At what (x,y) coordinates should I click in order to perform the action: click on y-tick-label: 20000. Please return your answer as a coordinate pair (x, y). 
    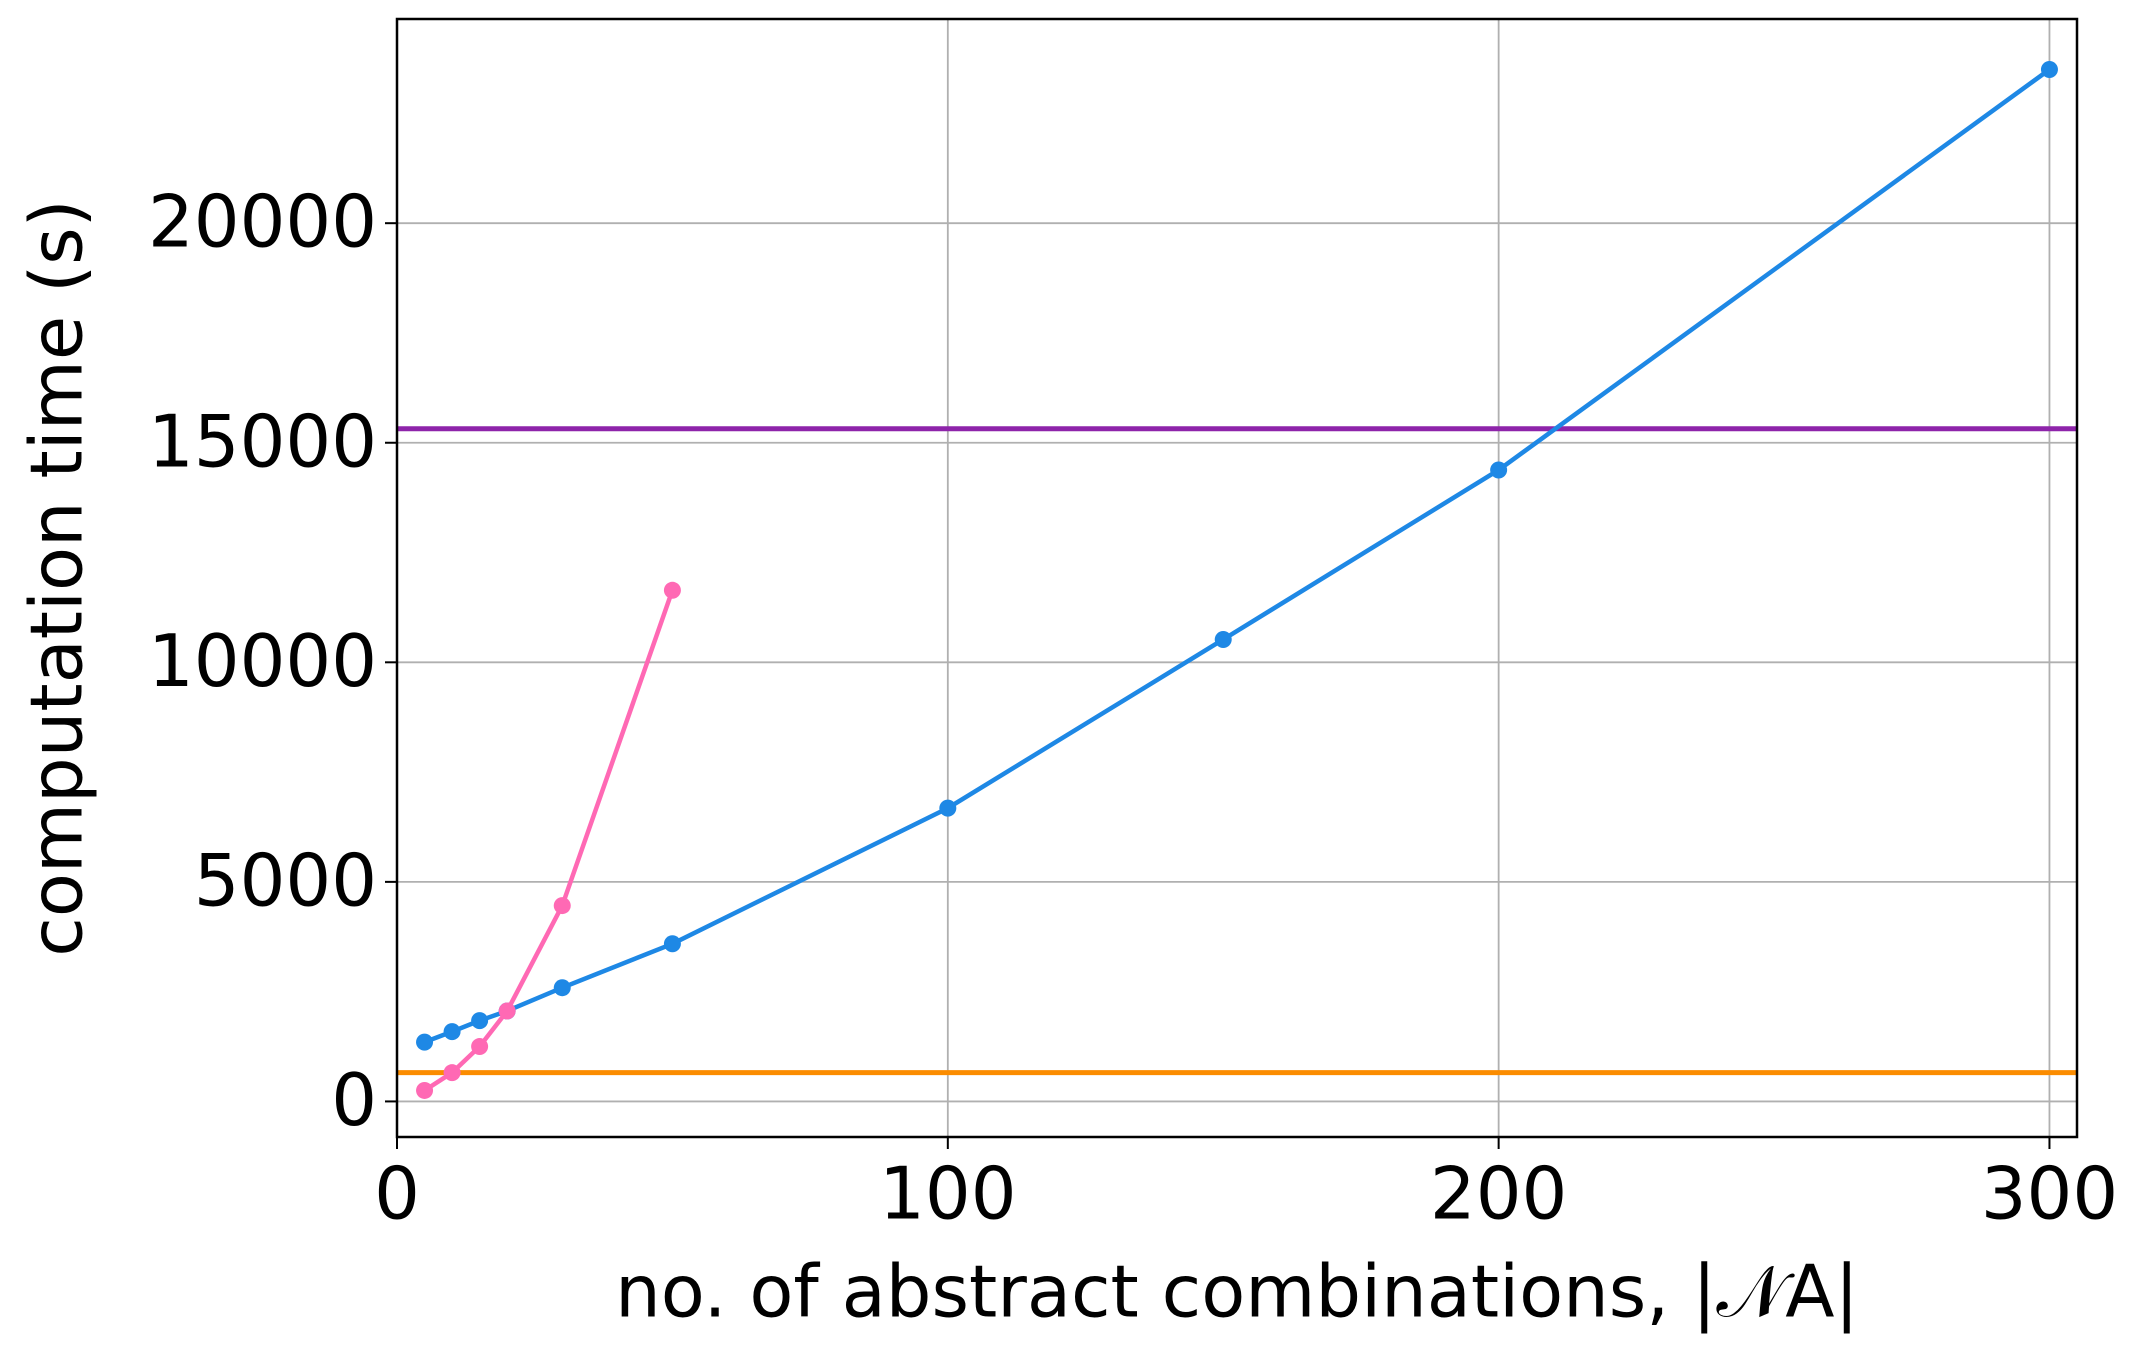
    Looking at the image, I should click on (262, 222).